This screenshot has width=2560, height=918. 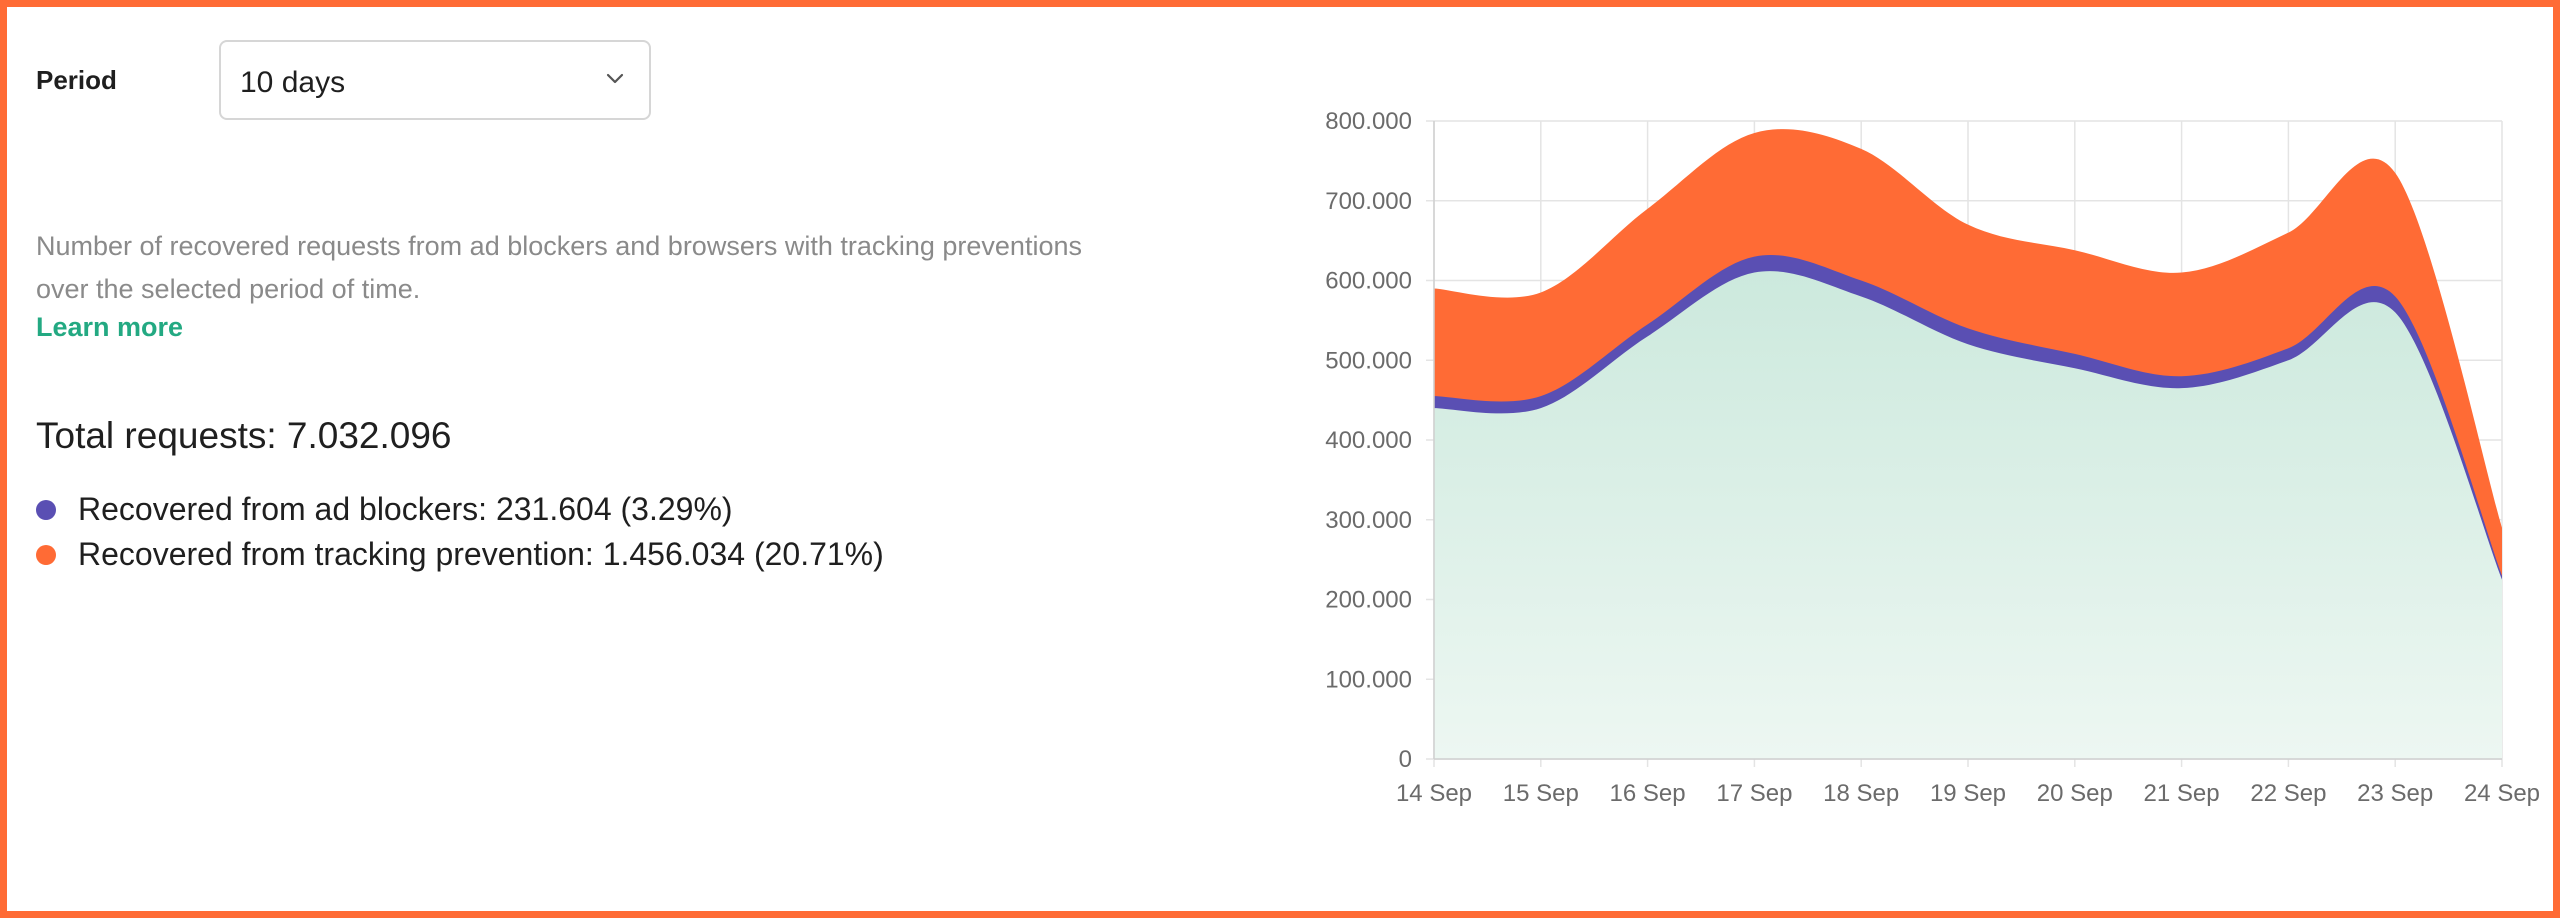 I want to click on period-select: 10 days, so click(x=435, y=80).